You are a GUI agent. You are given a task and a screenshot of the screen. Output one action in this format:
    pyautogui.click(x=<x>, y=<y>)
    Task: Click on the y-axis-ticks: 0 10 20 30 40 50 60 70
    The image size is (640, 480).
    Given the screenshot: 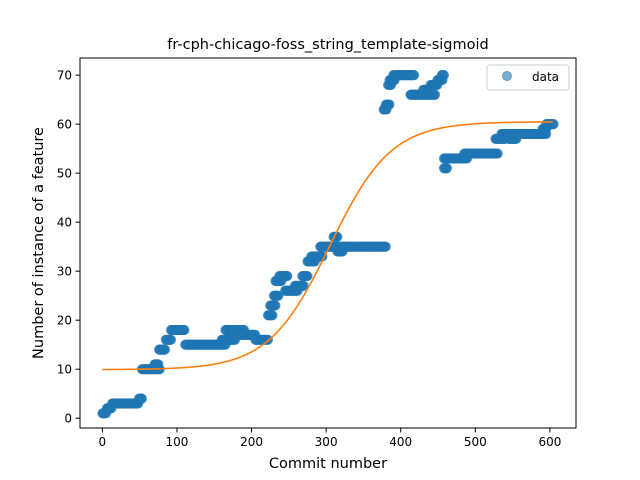 What is the action you would take?
    pyautogui.click(x=68, y=246)
    